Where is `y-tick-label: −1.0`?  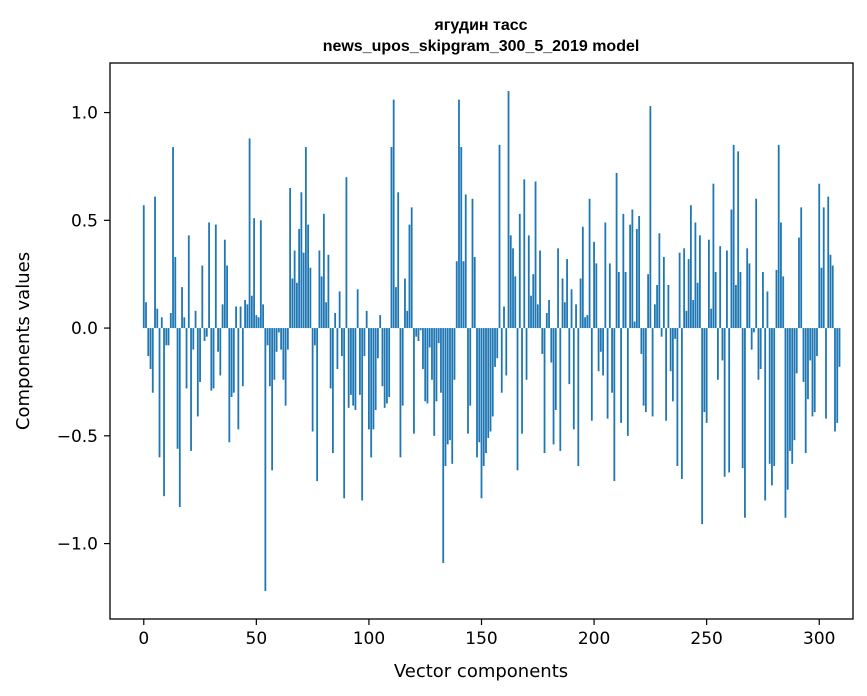
y-tick-label: −1.0 is located at coordinates (77, 545).